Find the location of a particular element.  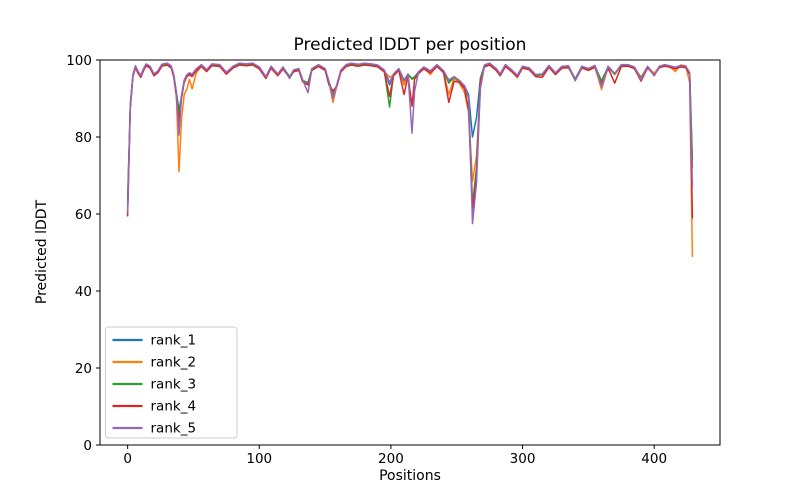

legend-box is located at coordinates (171, 382).